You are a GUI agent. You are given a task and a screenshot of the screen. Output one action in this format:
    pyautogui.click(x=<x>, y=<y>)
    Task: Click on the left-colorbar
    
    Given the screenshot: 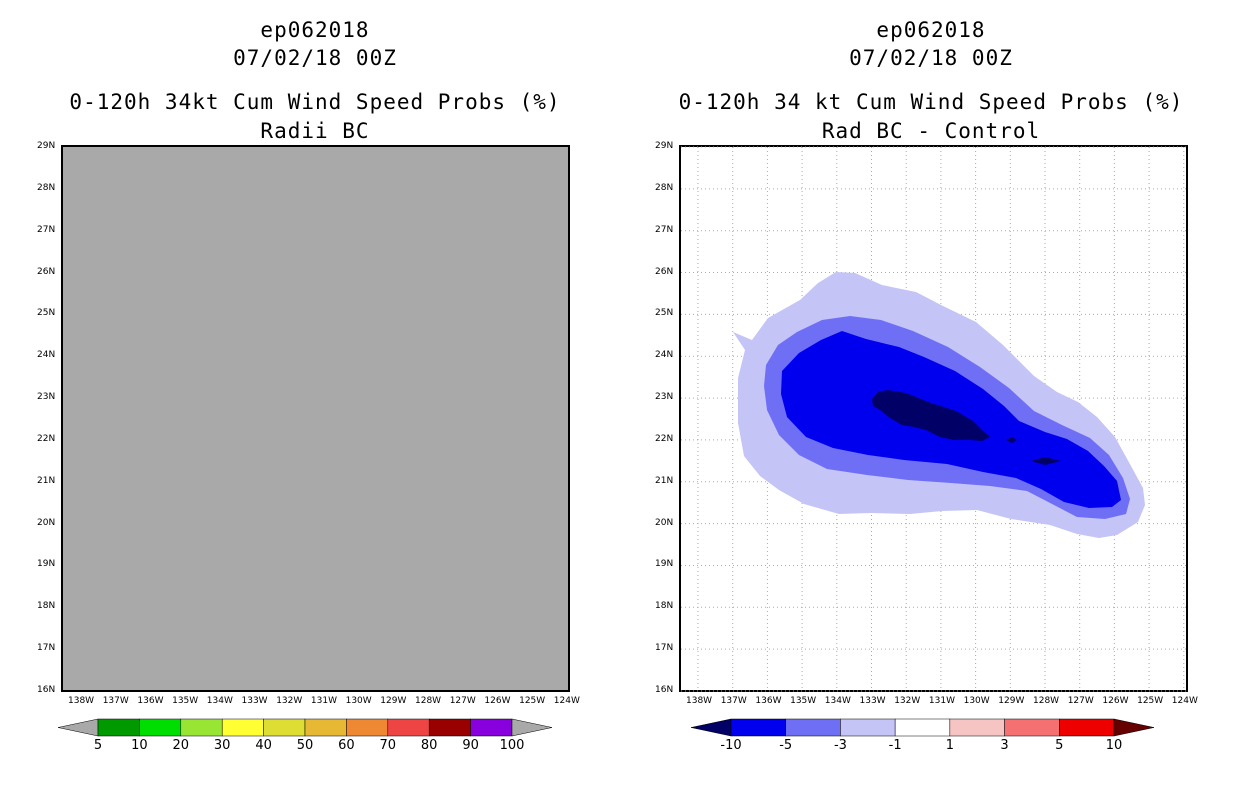 What is the action you would take?
    pyautogui.click(x=305, y=727)
    